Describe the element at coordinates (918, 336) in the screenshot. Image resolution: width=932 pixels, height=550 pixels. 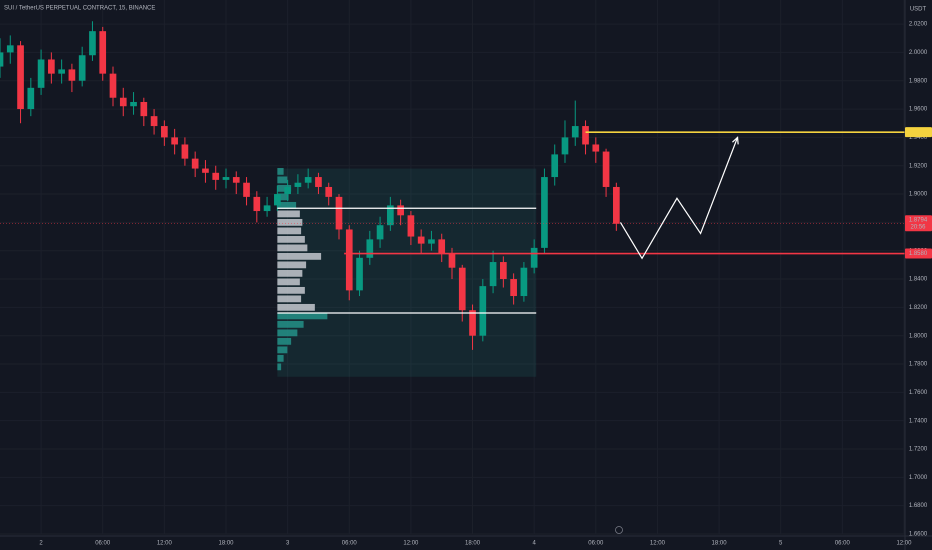
I see `y-tick-label: 1.8000` at that location.